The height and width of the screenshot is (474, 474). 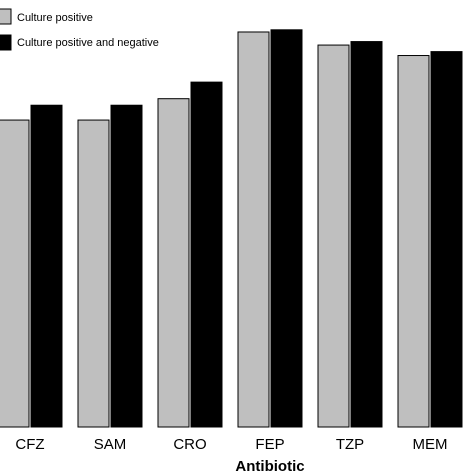 I want to click on x-axis-title: Antibiotic, so click(x=269, y=466).